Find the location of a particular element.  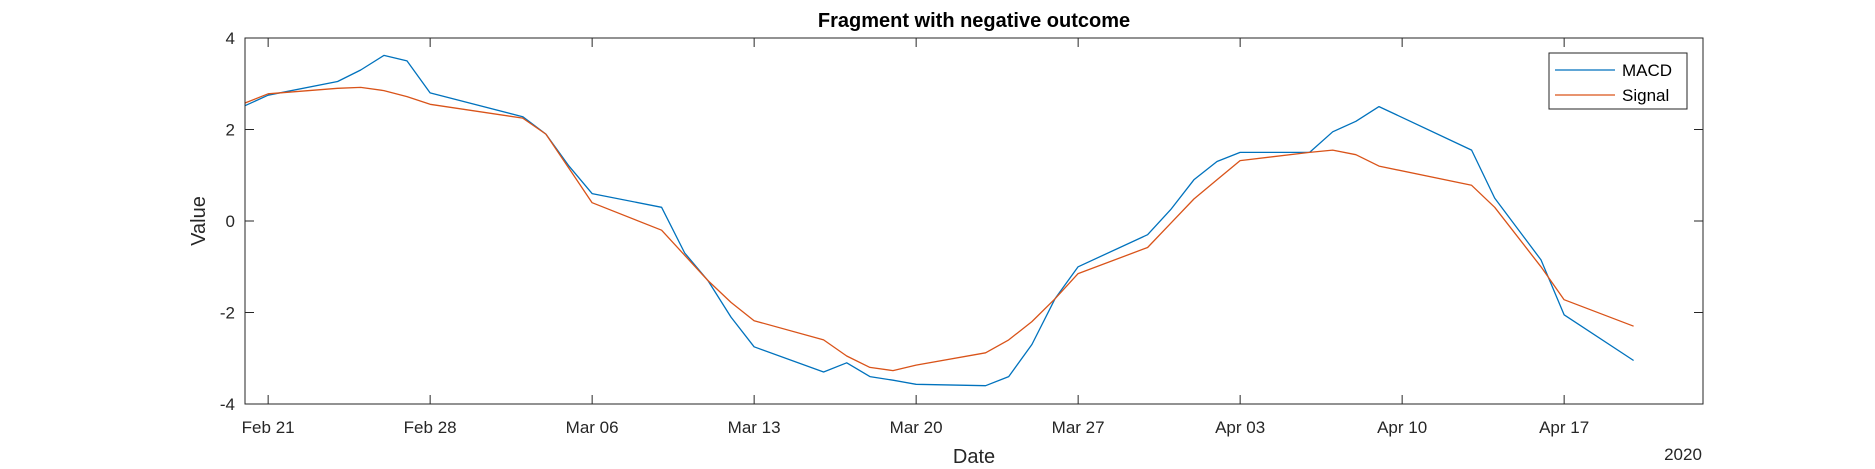

year-label: 2020 is located at coordinates (1683, 454).